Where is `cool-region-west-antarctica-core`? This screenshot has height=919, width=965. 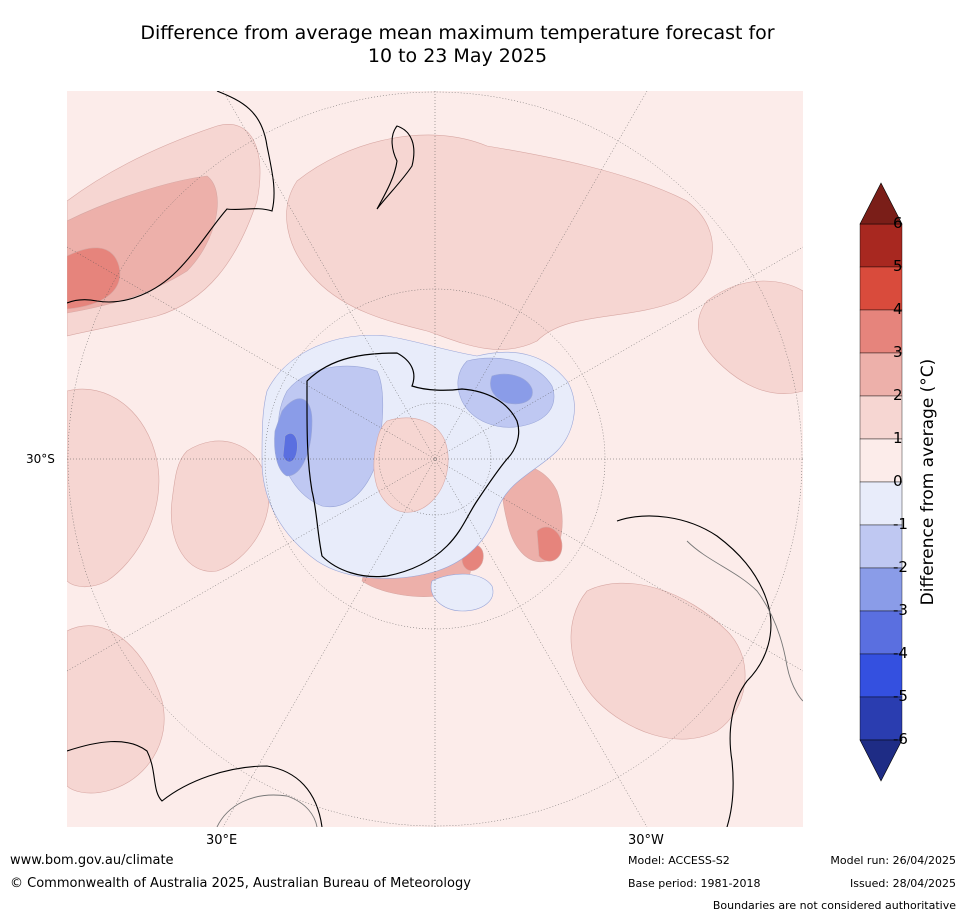 cool-region-west-antarctica-core is located at coordinates (511, 389).